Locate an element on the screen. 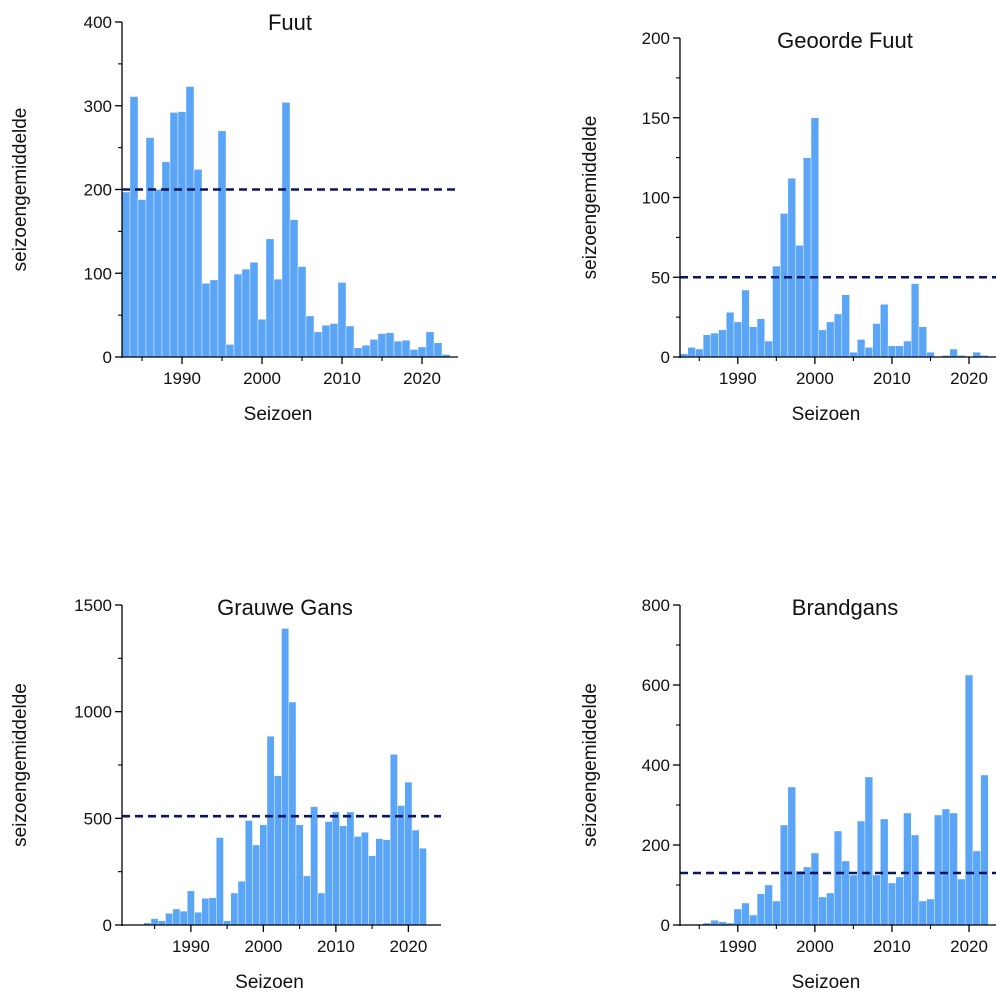  y-tick-label: 50 is located at coordinates (660, 277).